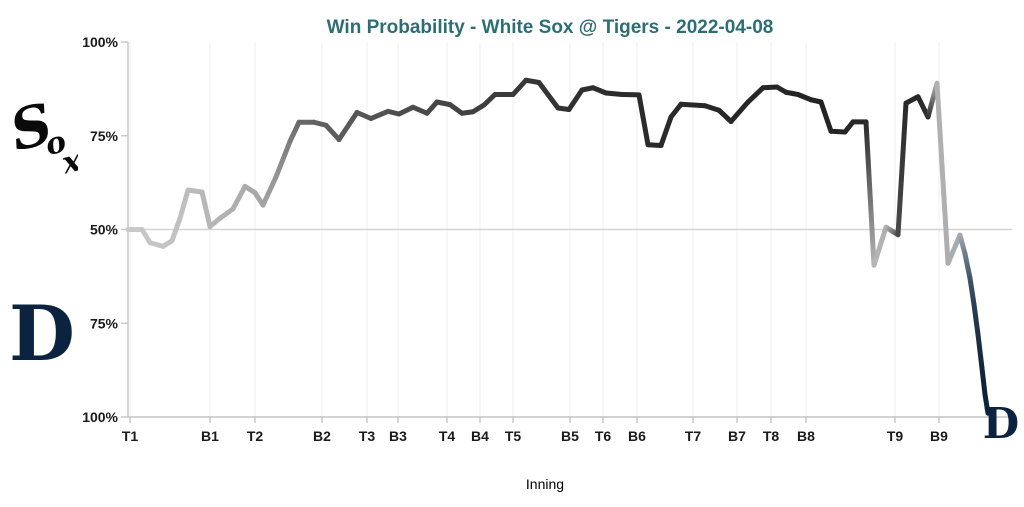 This screenshot has width=1024, height=507. Describe the element at coordinates (603, 436) in the screenshot. I see `x-tick-label: T6` at that location.